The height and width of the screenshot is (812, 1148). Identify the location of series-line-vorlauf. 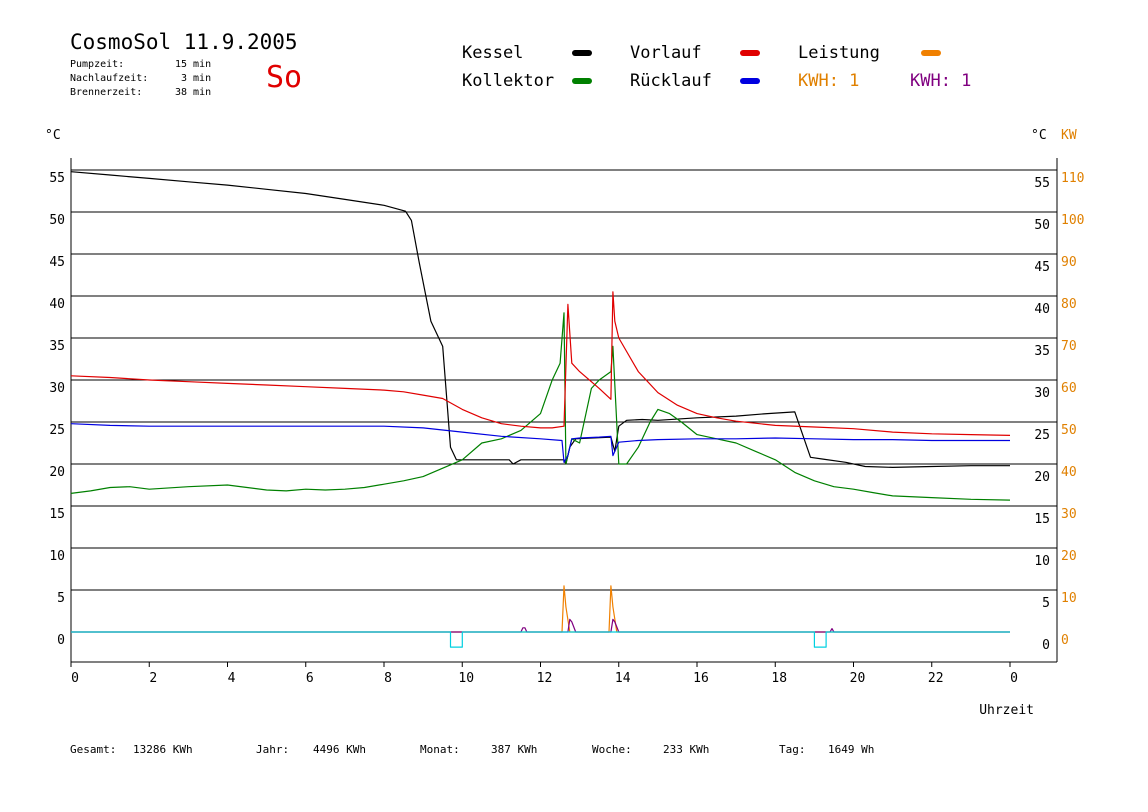
(540, 363).